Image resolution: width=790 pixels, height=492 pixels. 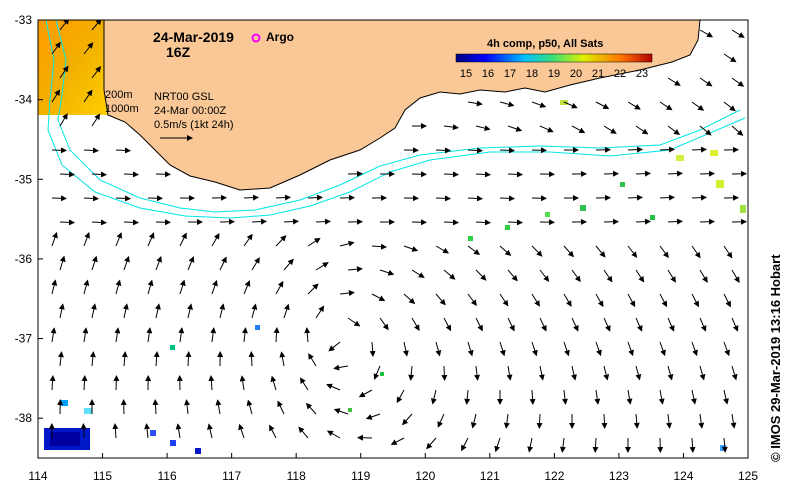 I want to click on time-label: 16Z, so click(x=178, y=52).